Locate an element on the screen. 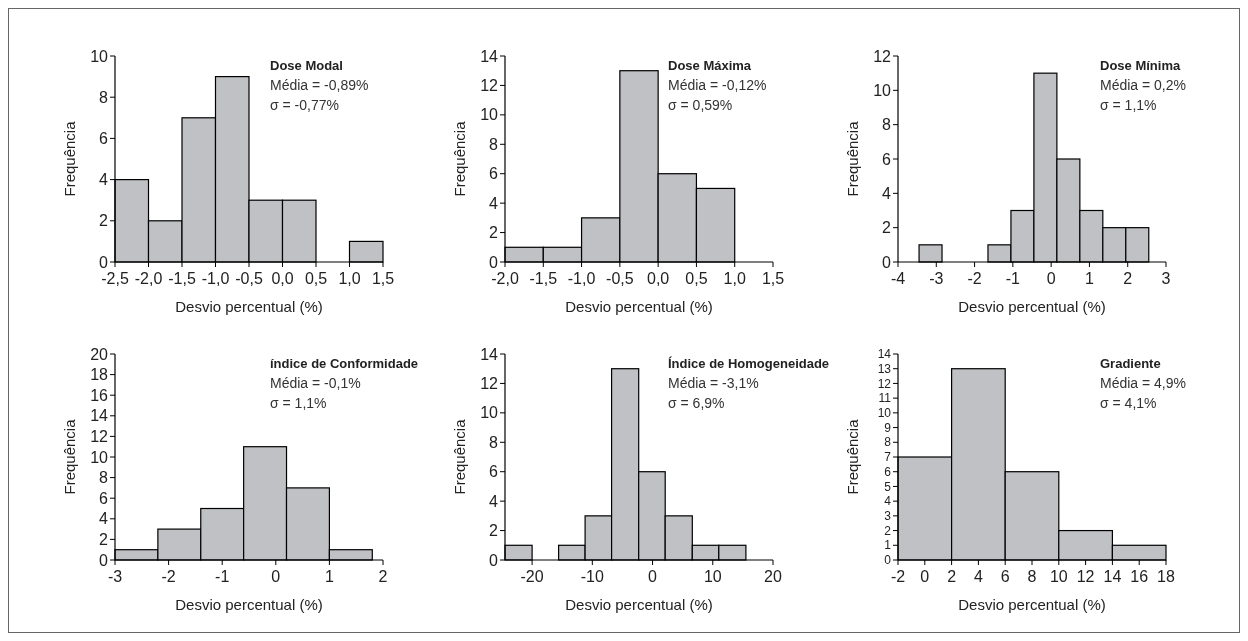 The height and width of the screenshot is (641, 1248). x-tick-label: 8 is located at coordinates (1032, 576).